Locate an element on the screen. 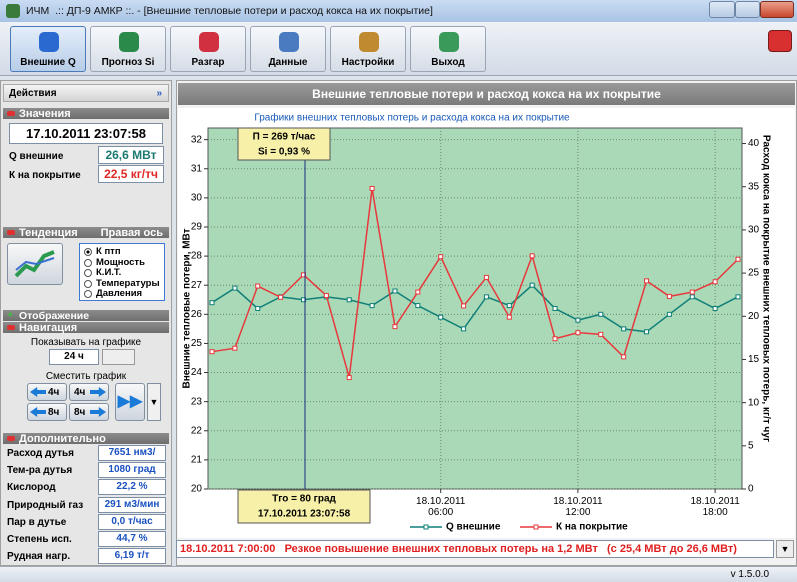 This screenshot has height=582, width=797. param-label: Степень исп. is located at coordinates (39, 539).